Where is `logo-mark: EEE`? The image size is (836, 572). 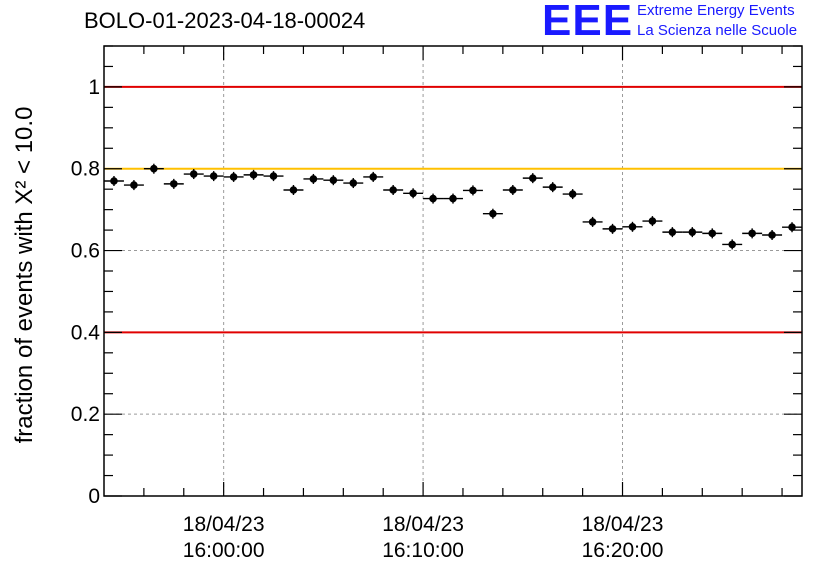
logo-mark: EEE is located at coordinates (588, 22).